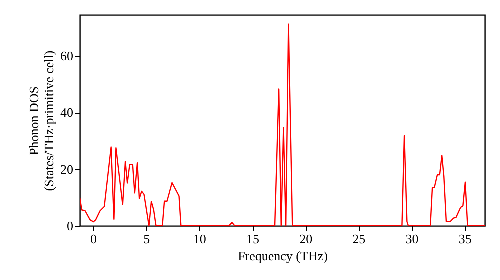  Describe the element at coordinates (67, 112) in the screenshot. I see `y-tick-label: 40` at that location.